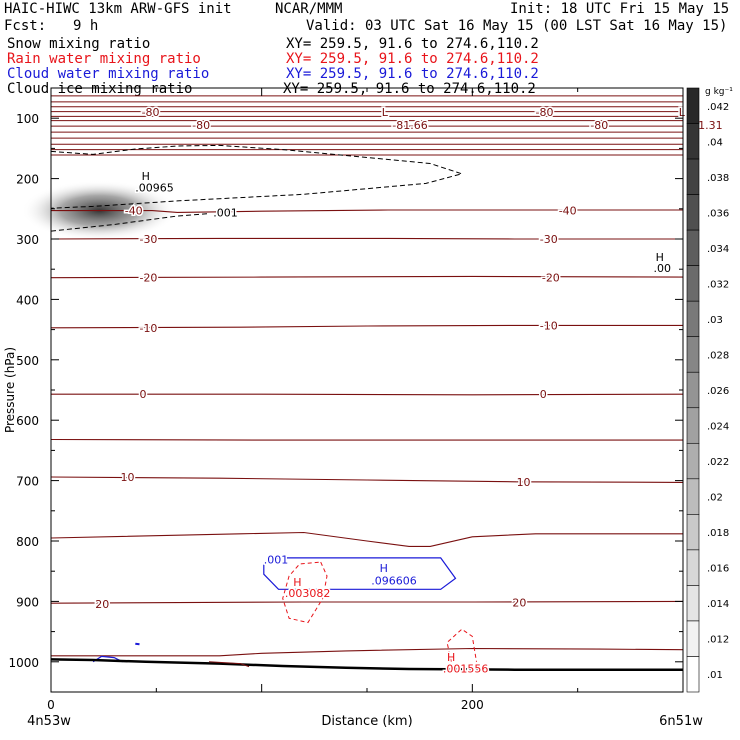 The image size is (740, 740). What do you see at coordinates (620, 9) in the screenshot?
I see `init-time: Init: 18 UTC Fri 15 May 15` at bounding box center [620, 9].